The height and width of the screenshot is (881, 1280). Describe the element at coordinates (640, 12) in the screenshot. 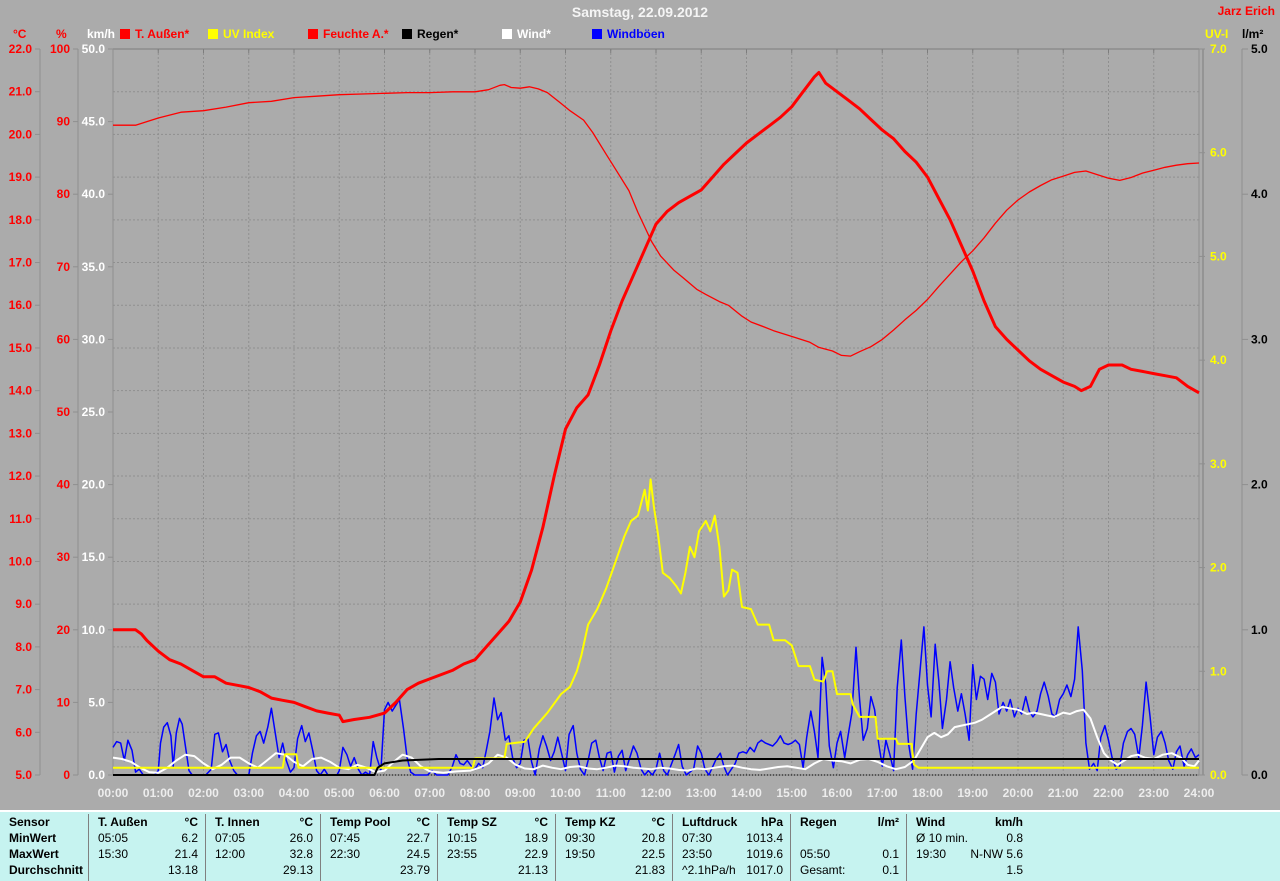

I see `page-title: Samstag, 22.09.2012` at that location.